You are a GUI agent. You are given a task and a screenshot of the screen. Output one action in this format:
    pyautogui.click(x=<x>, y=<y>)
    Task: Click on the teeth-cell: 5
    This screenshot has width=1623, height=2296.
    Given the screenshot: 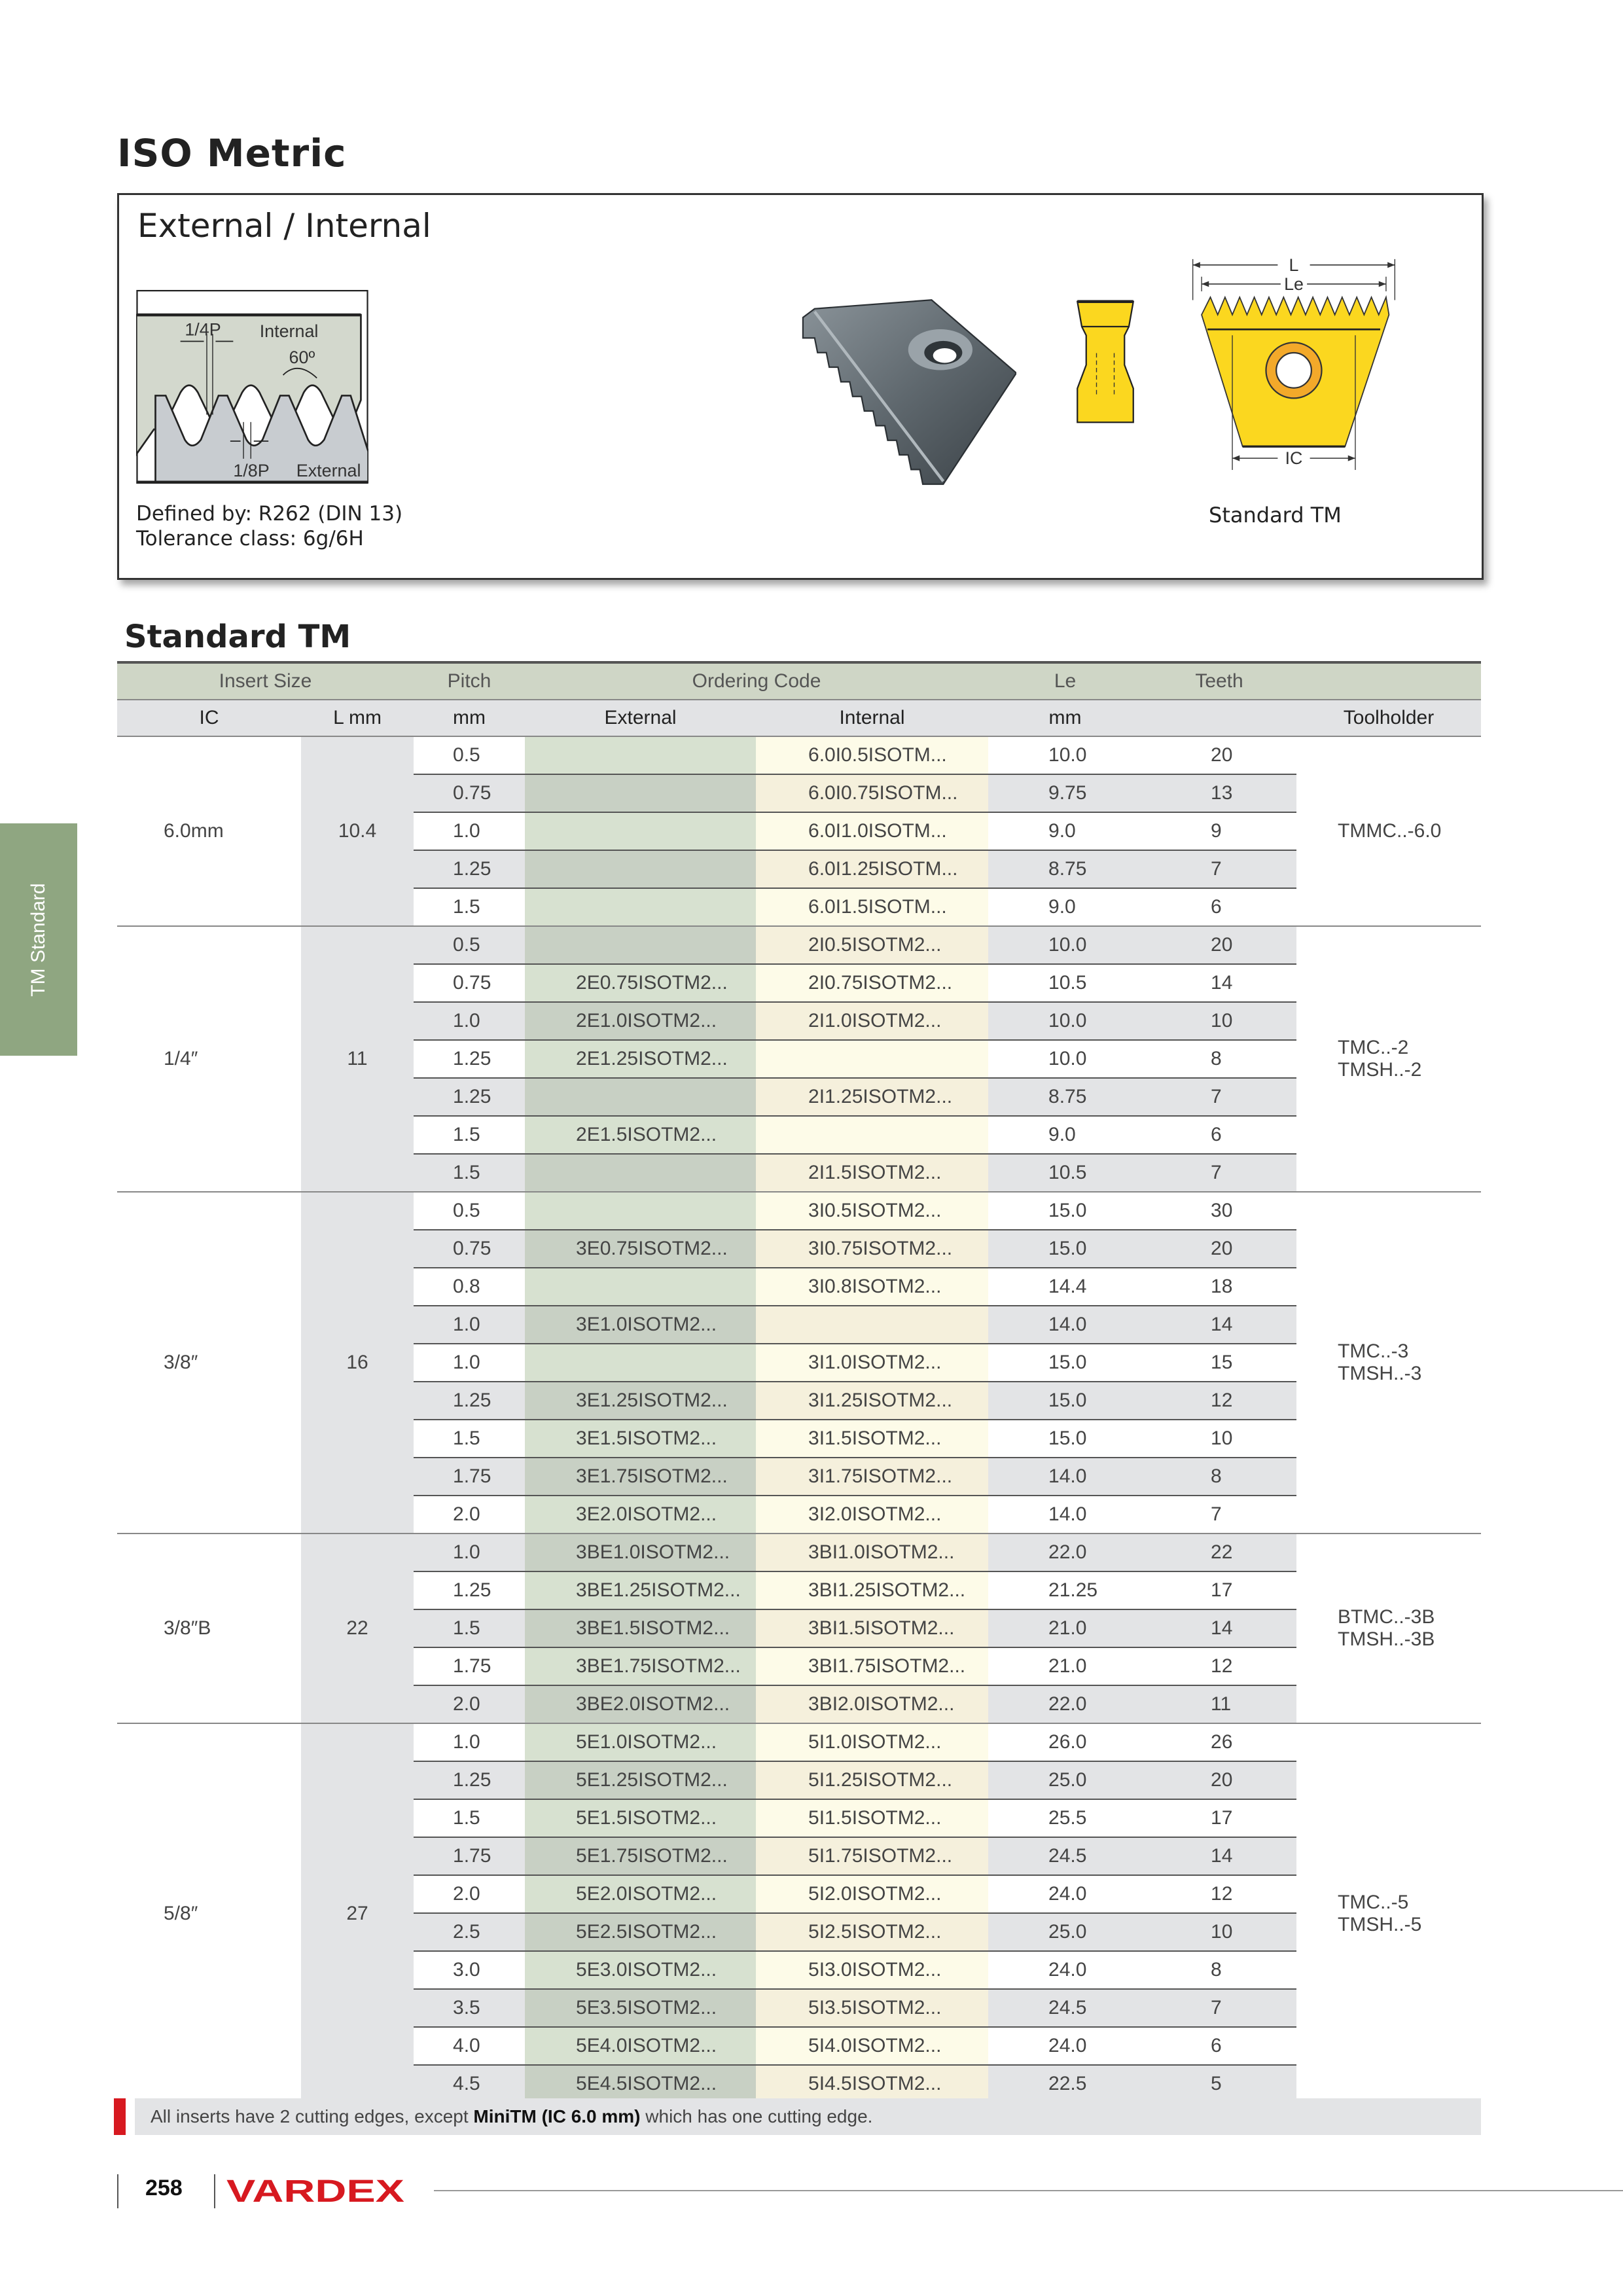 What is the action you would take?
    pyautogui.click(x=1219, y=2084)
    